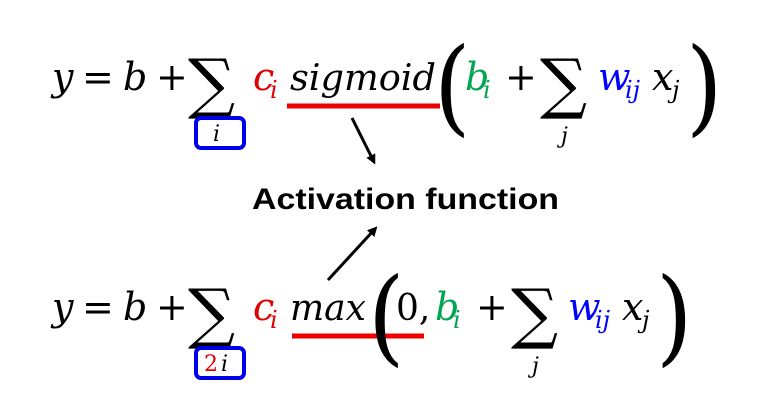 The height and width of the screenshot is (414, 769). What do you see at coordinates (487, 90) in the screenshot?
I see `eq1-b-inner-subscript: i` at bounding box center [487, 90].